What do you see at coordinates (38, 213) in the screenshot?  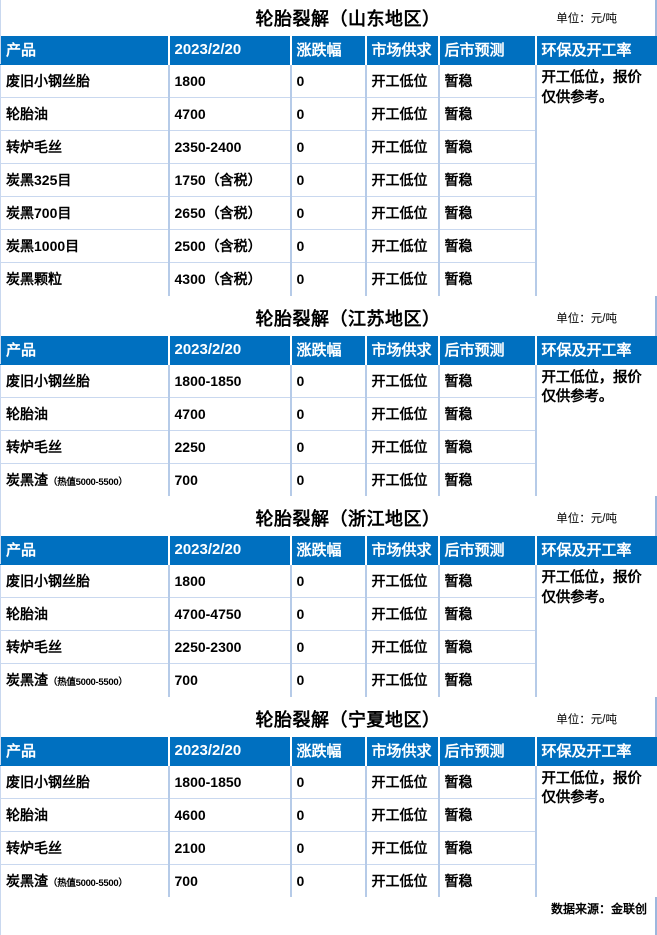 I see `product-name: 炭黑700目` at bounding box center [38, 213].